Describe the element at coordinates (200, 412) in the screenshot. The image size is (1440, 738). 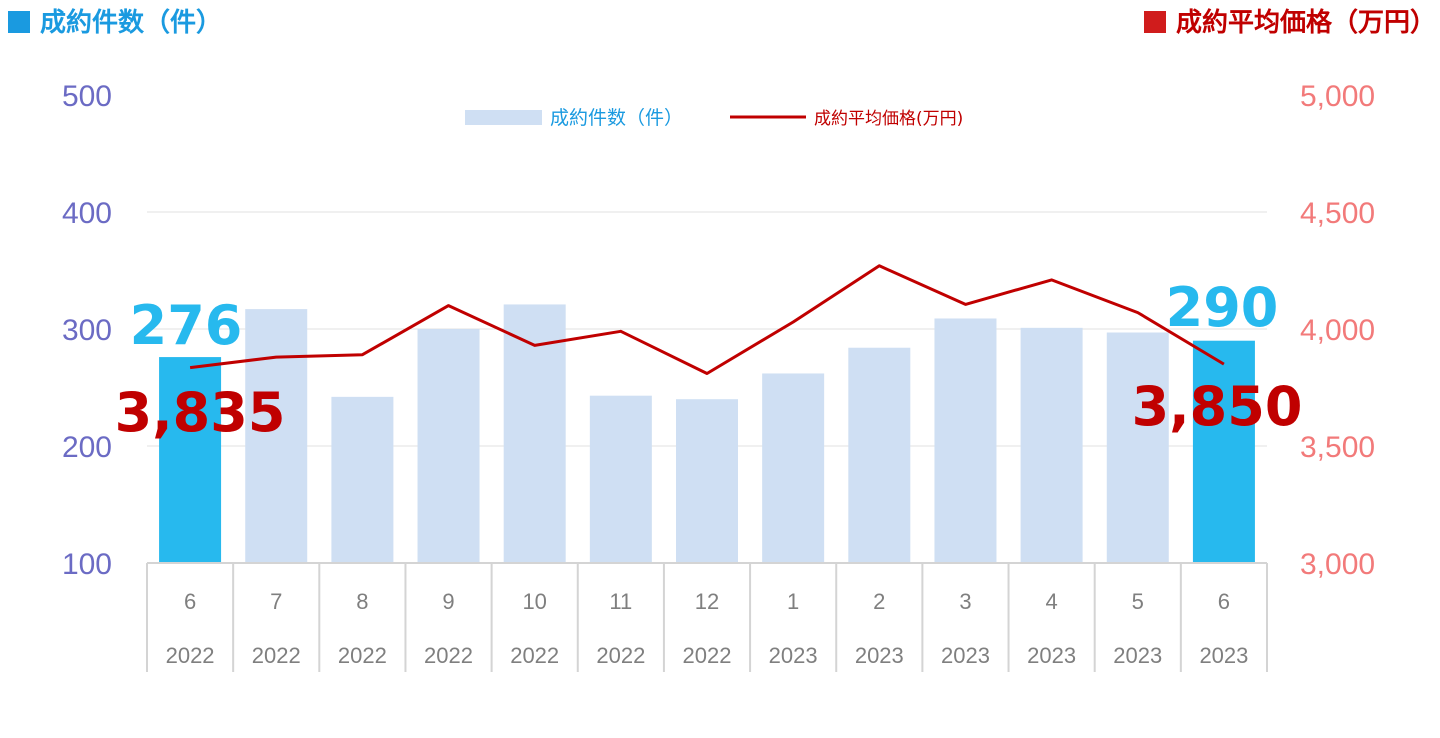
I see `data-label: 3,835` at that location.